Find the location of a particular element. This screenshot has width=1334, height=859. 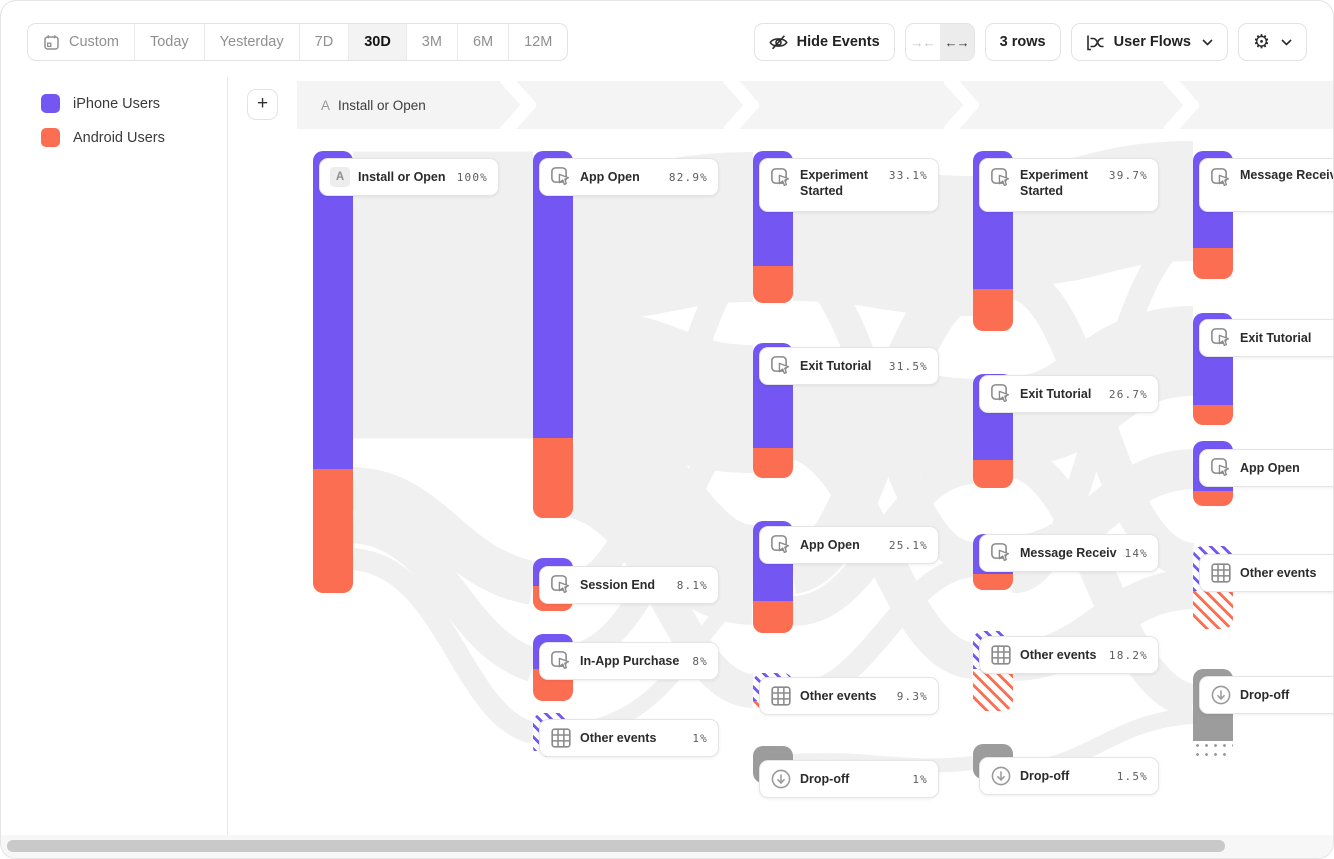

node-percent: 9.3% is located at coordinates (912, 696).